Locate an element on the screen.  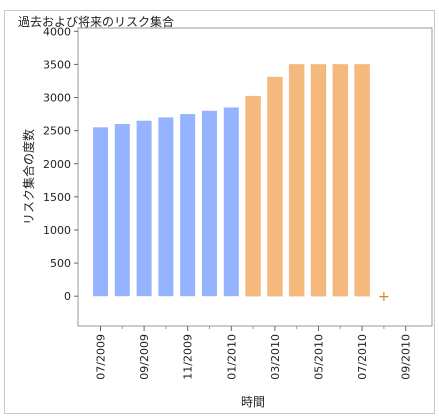
y-tick-label: 1000 is located at coordinates (57, 230).